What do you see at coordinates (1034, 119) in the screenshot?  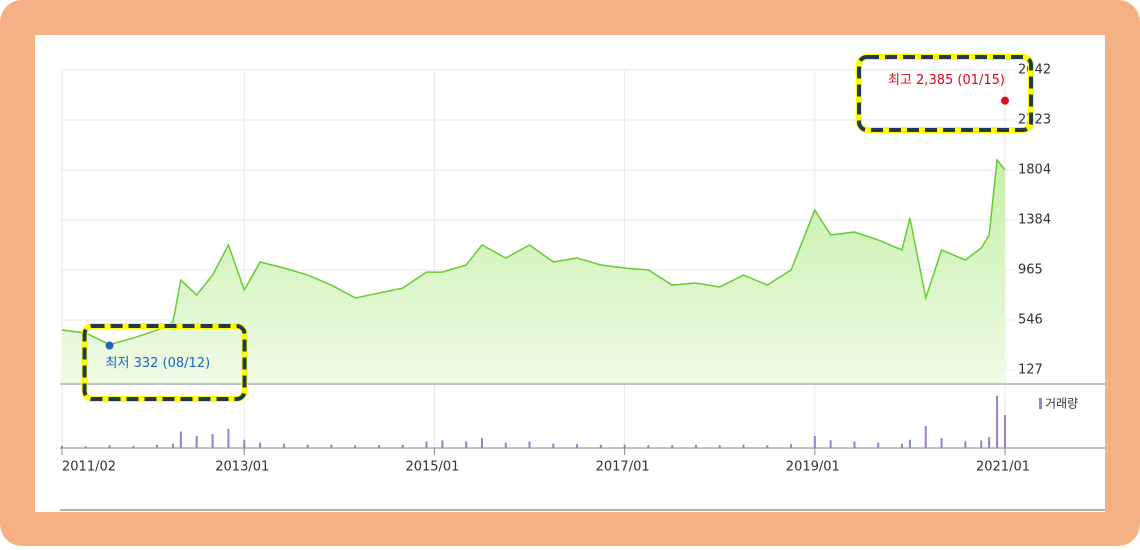 I see `y-tick-label: 2223` at bounding box center [1034, 119].